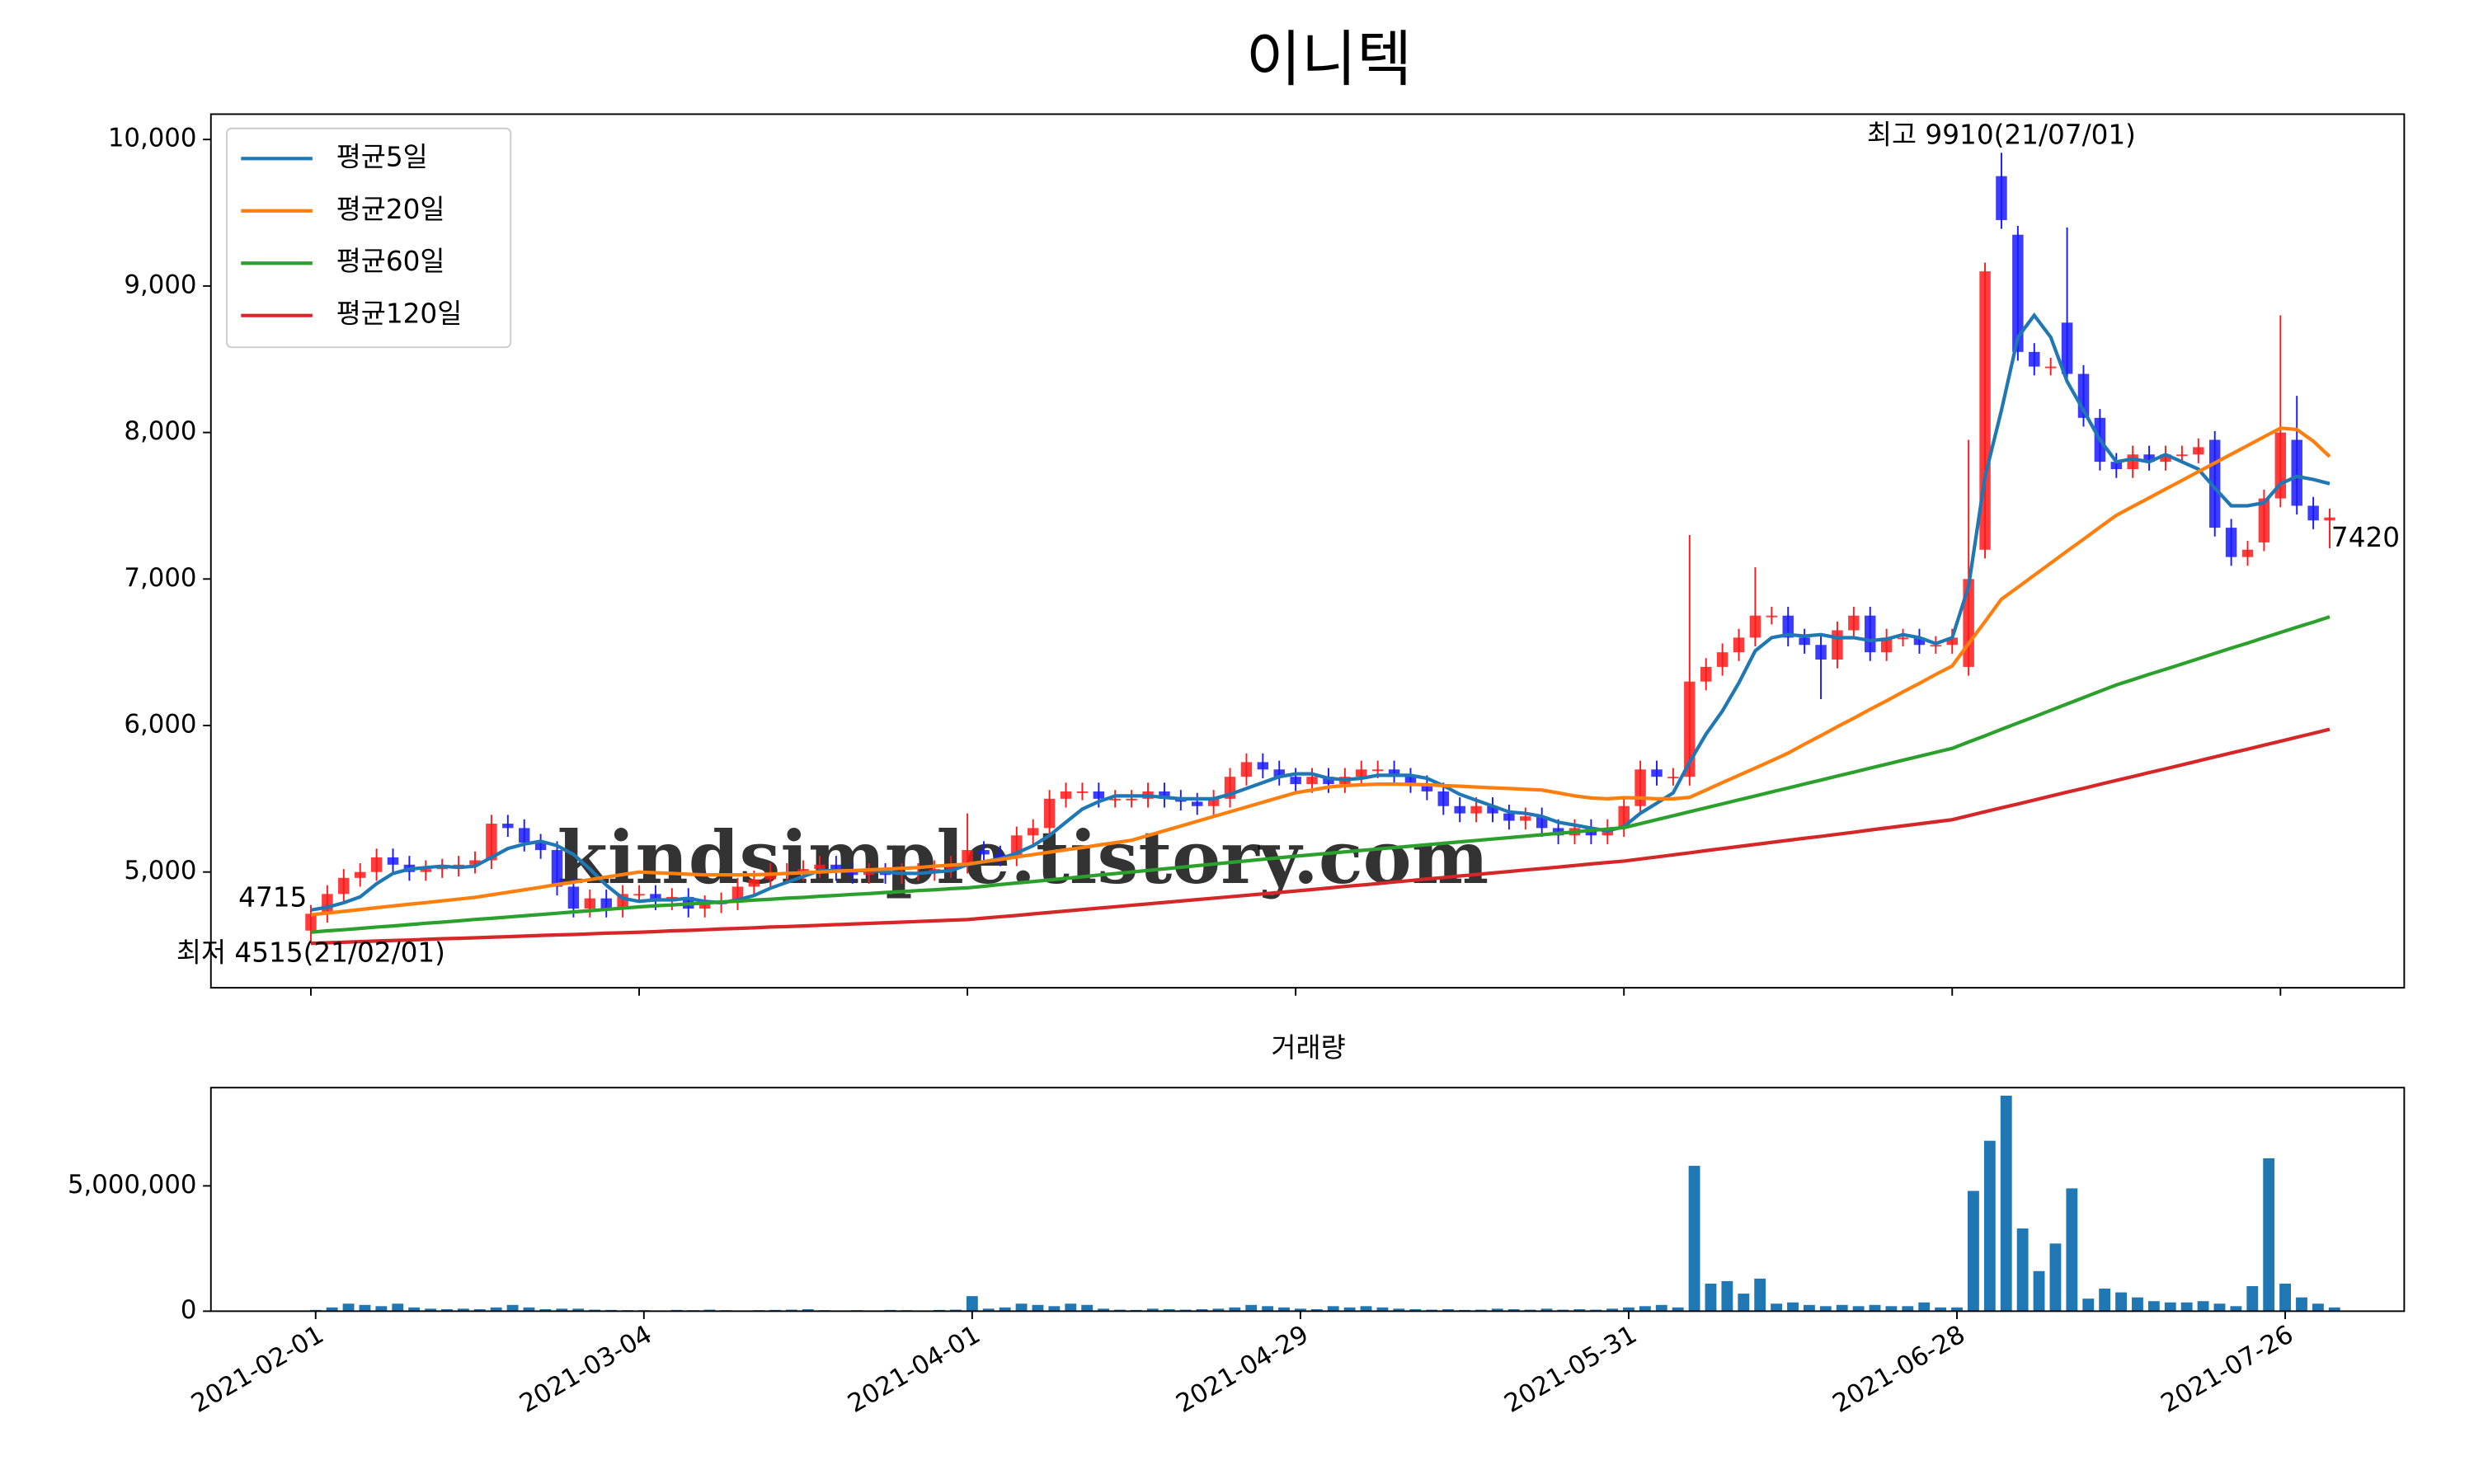  Describe the element at coordinates (390, 261) in the screenshot. I see `legend-label: 평균60일` at that location.